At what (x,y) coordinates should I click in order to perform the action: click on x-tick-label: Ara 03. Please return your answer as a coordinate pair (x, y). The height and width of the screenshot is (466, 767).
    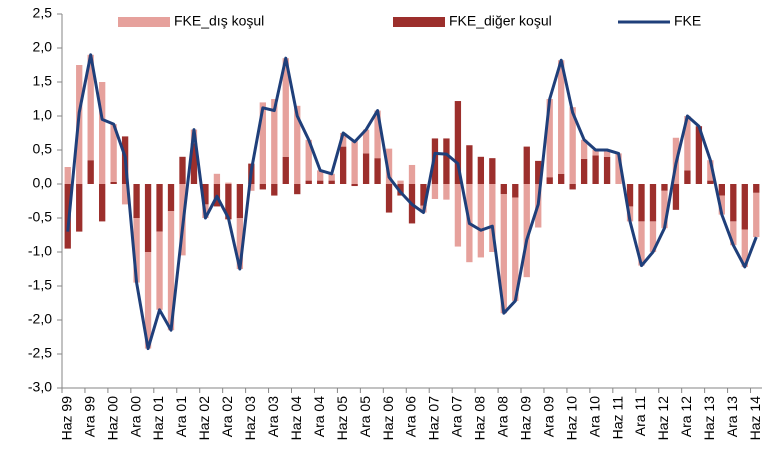
    Looking at the image, I should click on (273, 416).